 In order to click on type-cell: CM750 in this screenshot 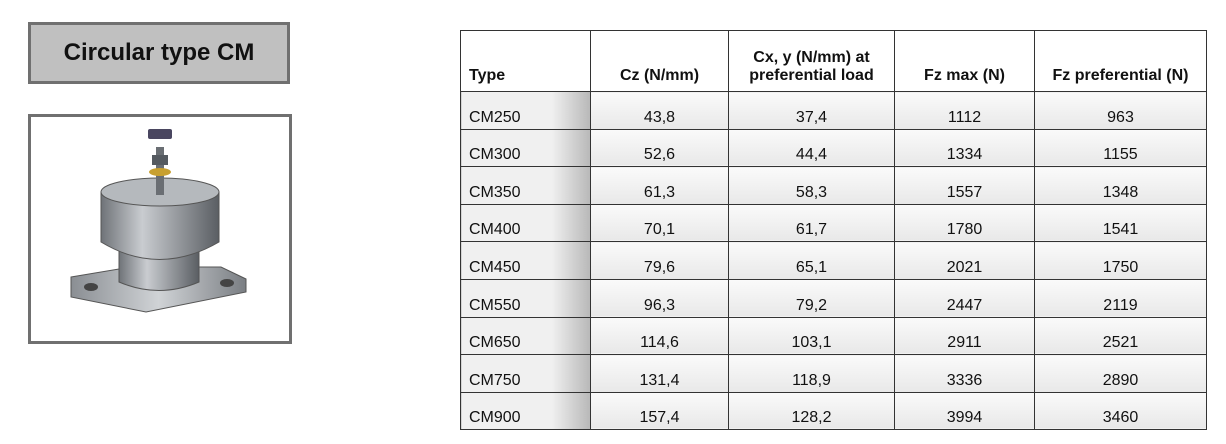, I will do `click(525, 373)`.